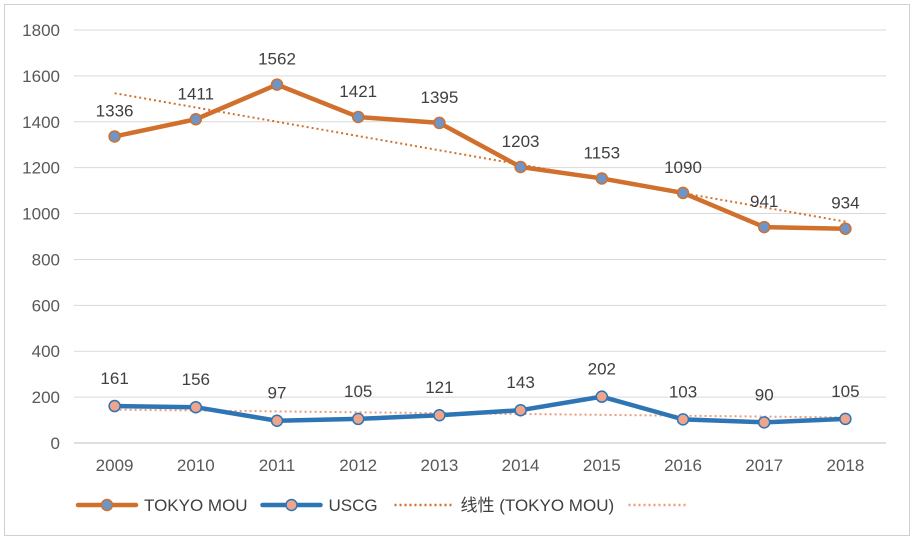 The height and width of the screenshot is (542, 916). What do you see at coordinates (277, 465) in the screenshot?
I see `x-tick-label: 2011` at bounding box center [277, 465].